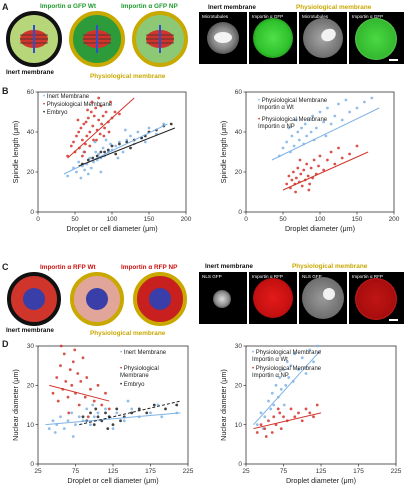 The image size is (408, 500). Describe the element at coordinates (330, 266) in the screenshot. I see `panel-c-micro-physio-label: Physiological membrane` at that location.